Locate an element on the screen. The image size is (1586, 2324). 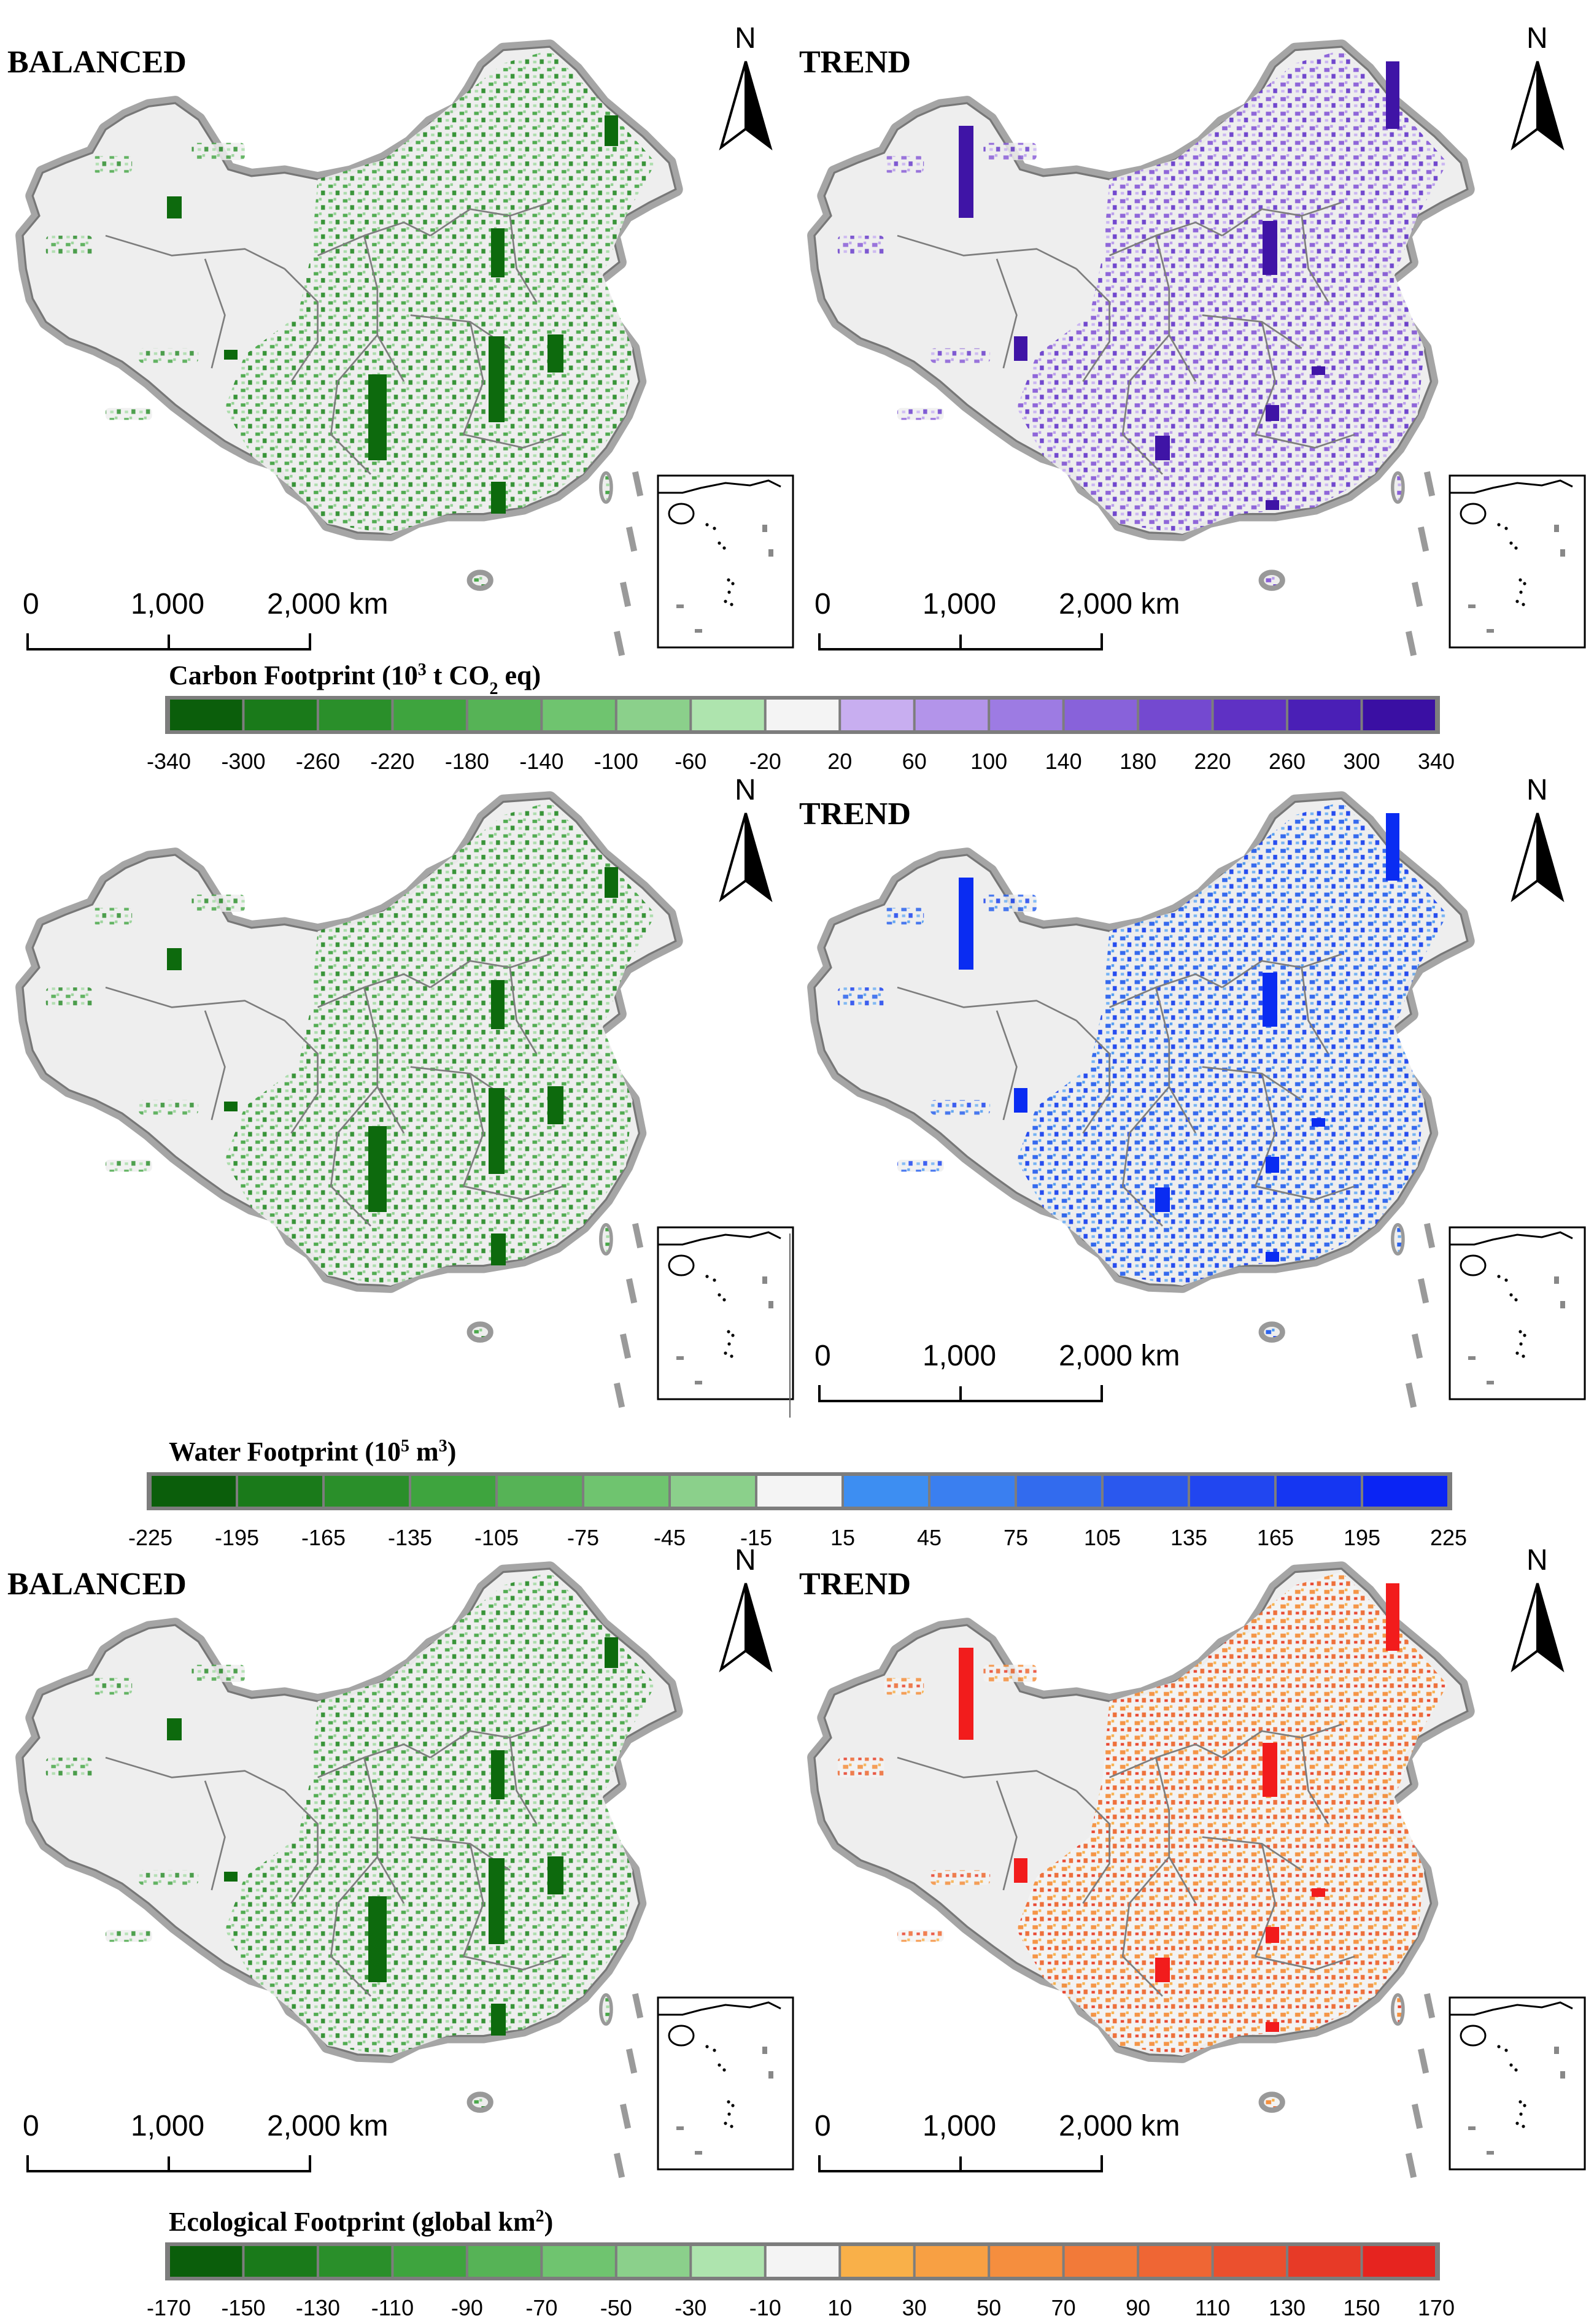
legend-tick: -60 is located at coordinates (690, 762).